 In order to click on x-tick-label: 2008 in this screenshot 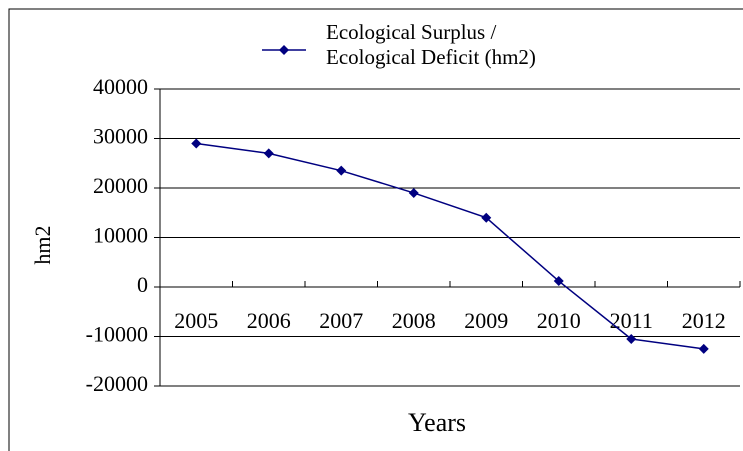, I will do `click(414, 320)`.